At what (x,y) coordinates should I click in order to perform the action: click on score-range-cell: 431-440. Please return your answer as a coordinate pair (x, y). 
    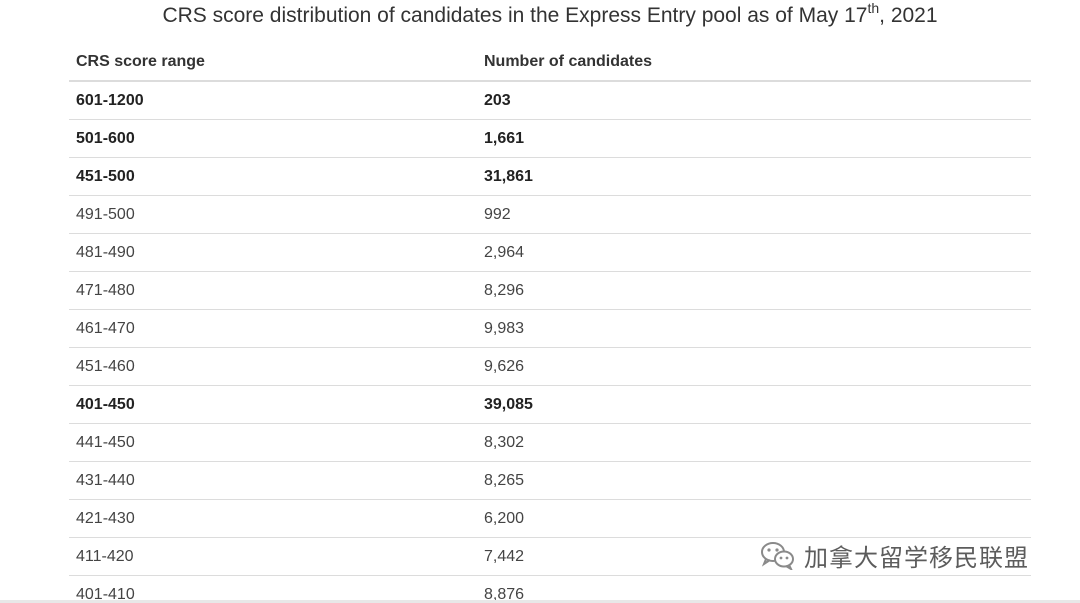
    Looking at the image, I should click on (273, 480).